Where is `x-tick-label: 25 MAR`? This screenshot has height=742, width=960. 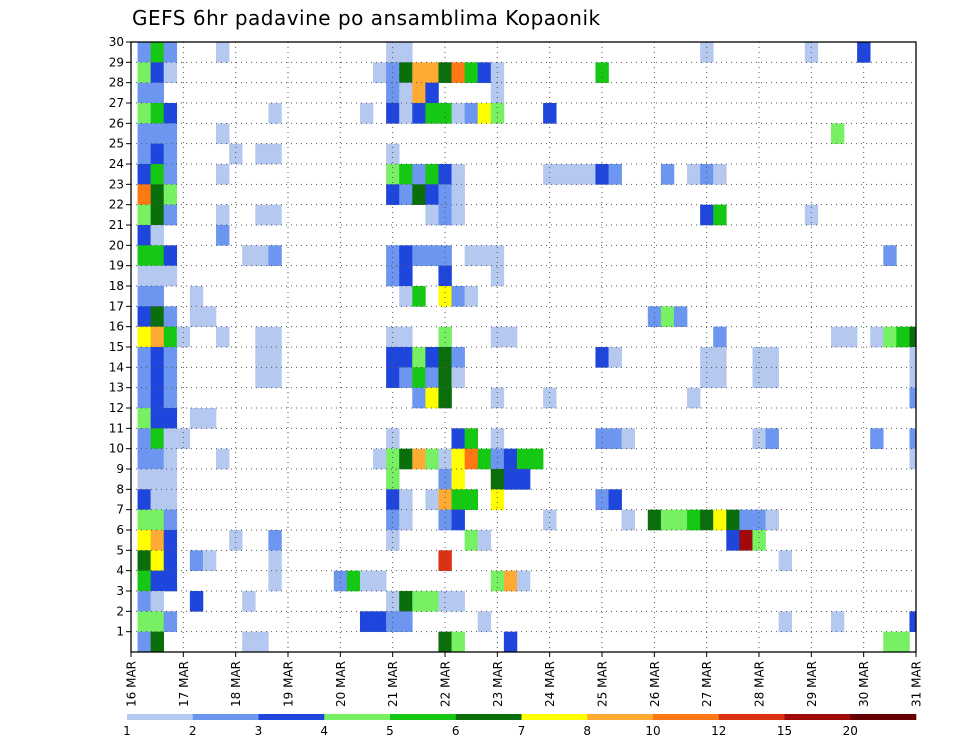
x-tick-label: 25 MAR is located at coordinates (603, 684).